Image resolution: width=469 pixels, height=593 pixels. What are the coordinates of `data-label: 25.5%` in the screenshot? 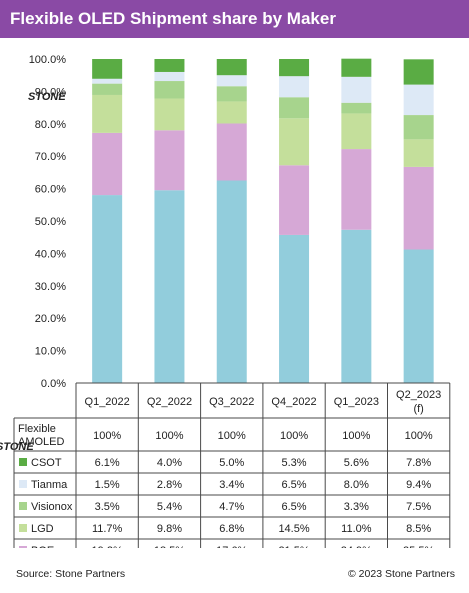 It's located at (418, 546).